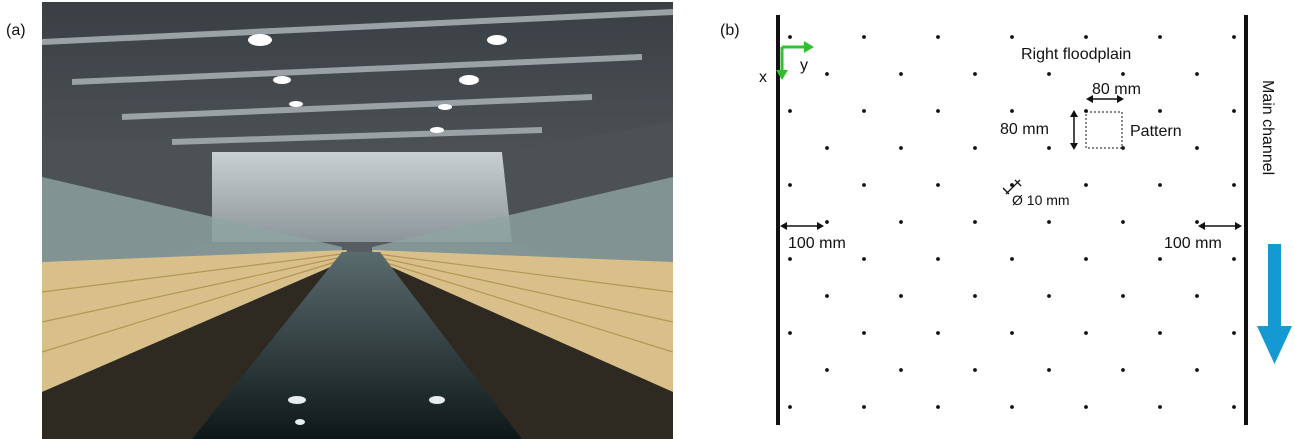 The width and height of the screenshot is (1295, 439). I want to click on right-edge-distance-label: 100 mm, so click(1193, 243).